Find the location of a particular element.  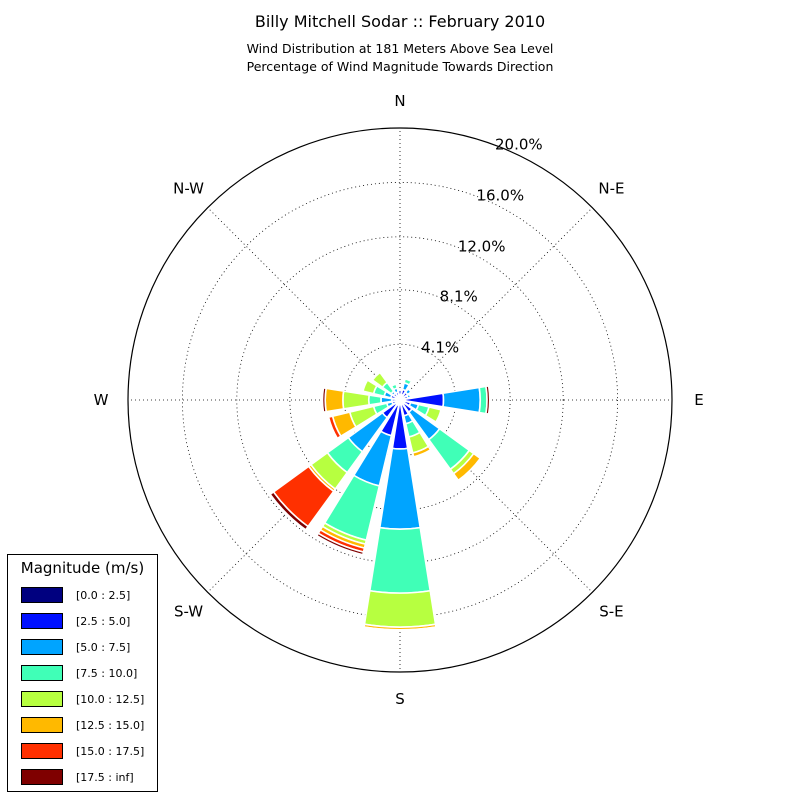

legend-label: [12.5 : 15.0] is located at coordinates (110, 725).